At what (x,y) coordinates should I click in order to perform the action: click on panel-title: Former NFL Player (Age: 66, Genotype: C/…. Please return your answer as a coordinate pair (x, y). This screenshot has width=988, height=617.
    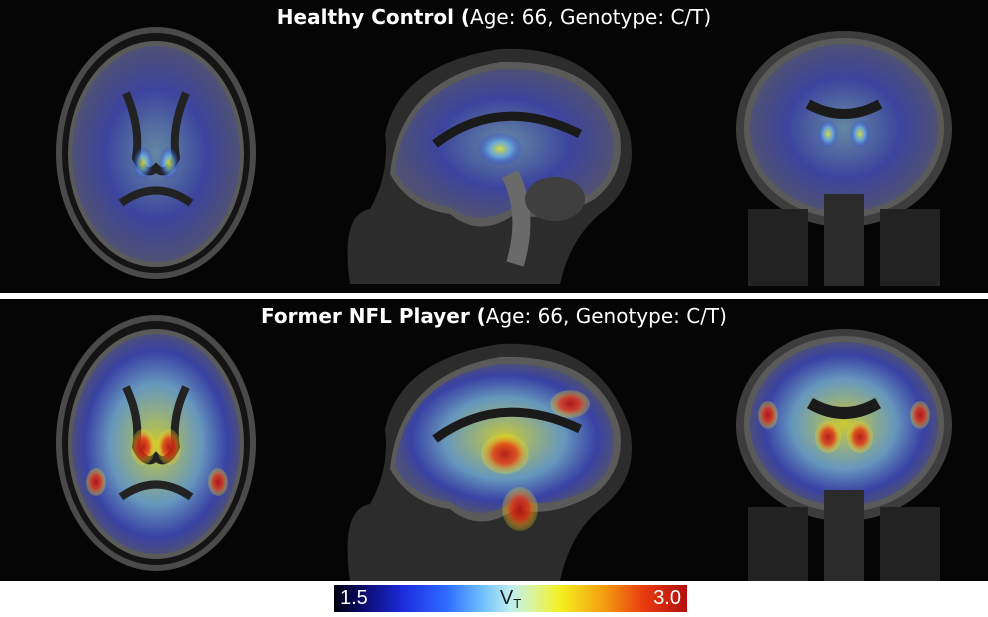
    Looking at the image, I should click on (494, 316).